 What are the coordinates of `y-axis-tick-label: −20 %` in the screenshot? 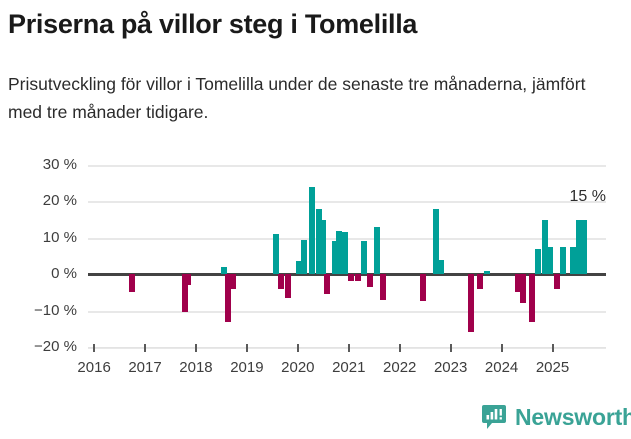 It's located at (55, 346).